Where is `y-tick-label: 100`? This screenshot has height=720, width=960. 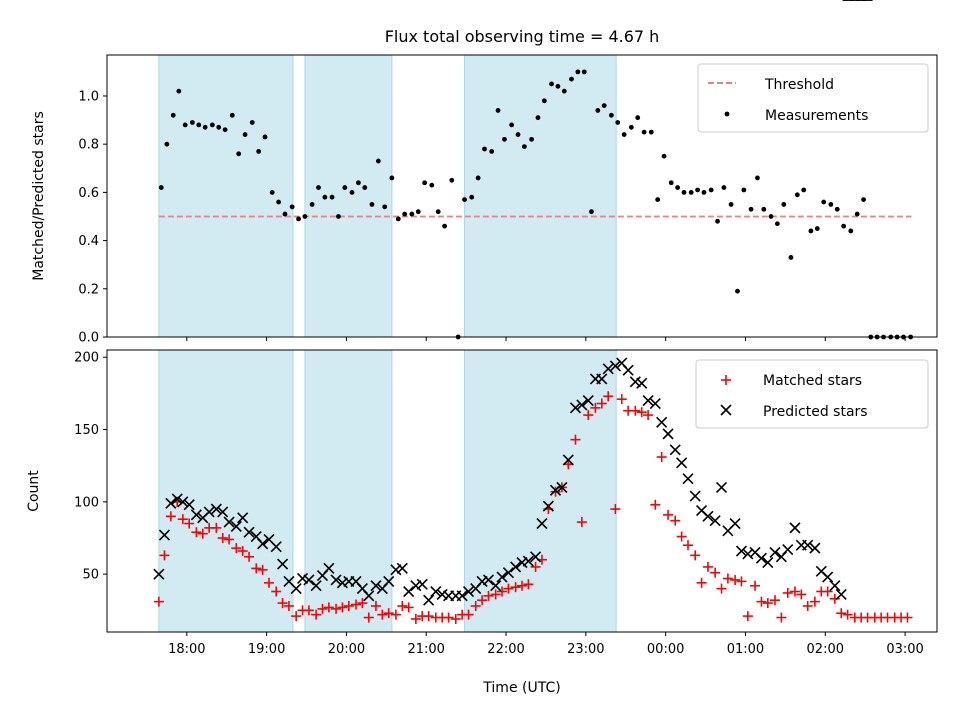
y-tick-label: 100 is located at coordinates (86, 502).